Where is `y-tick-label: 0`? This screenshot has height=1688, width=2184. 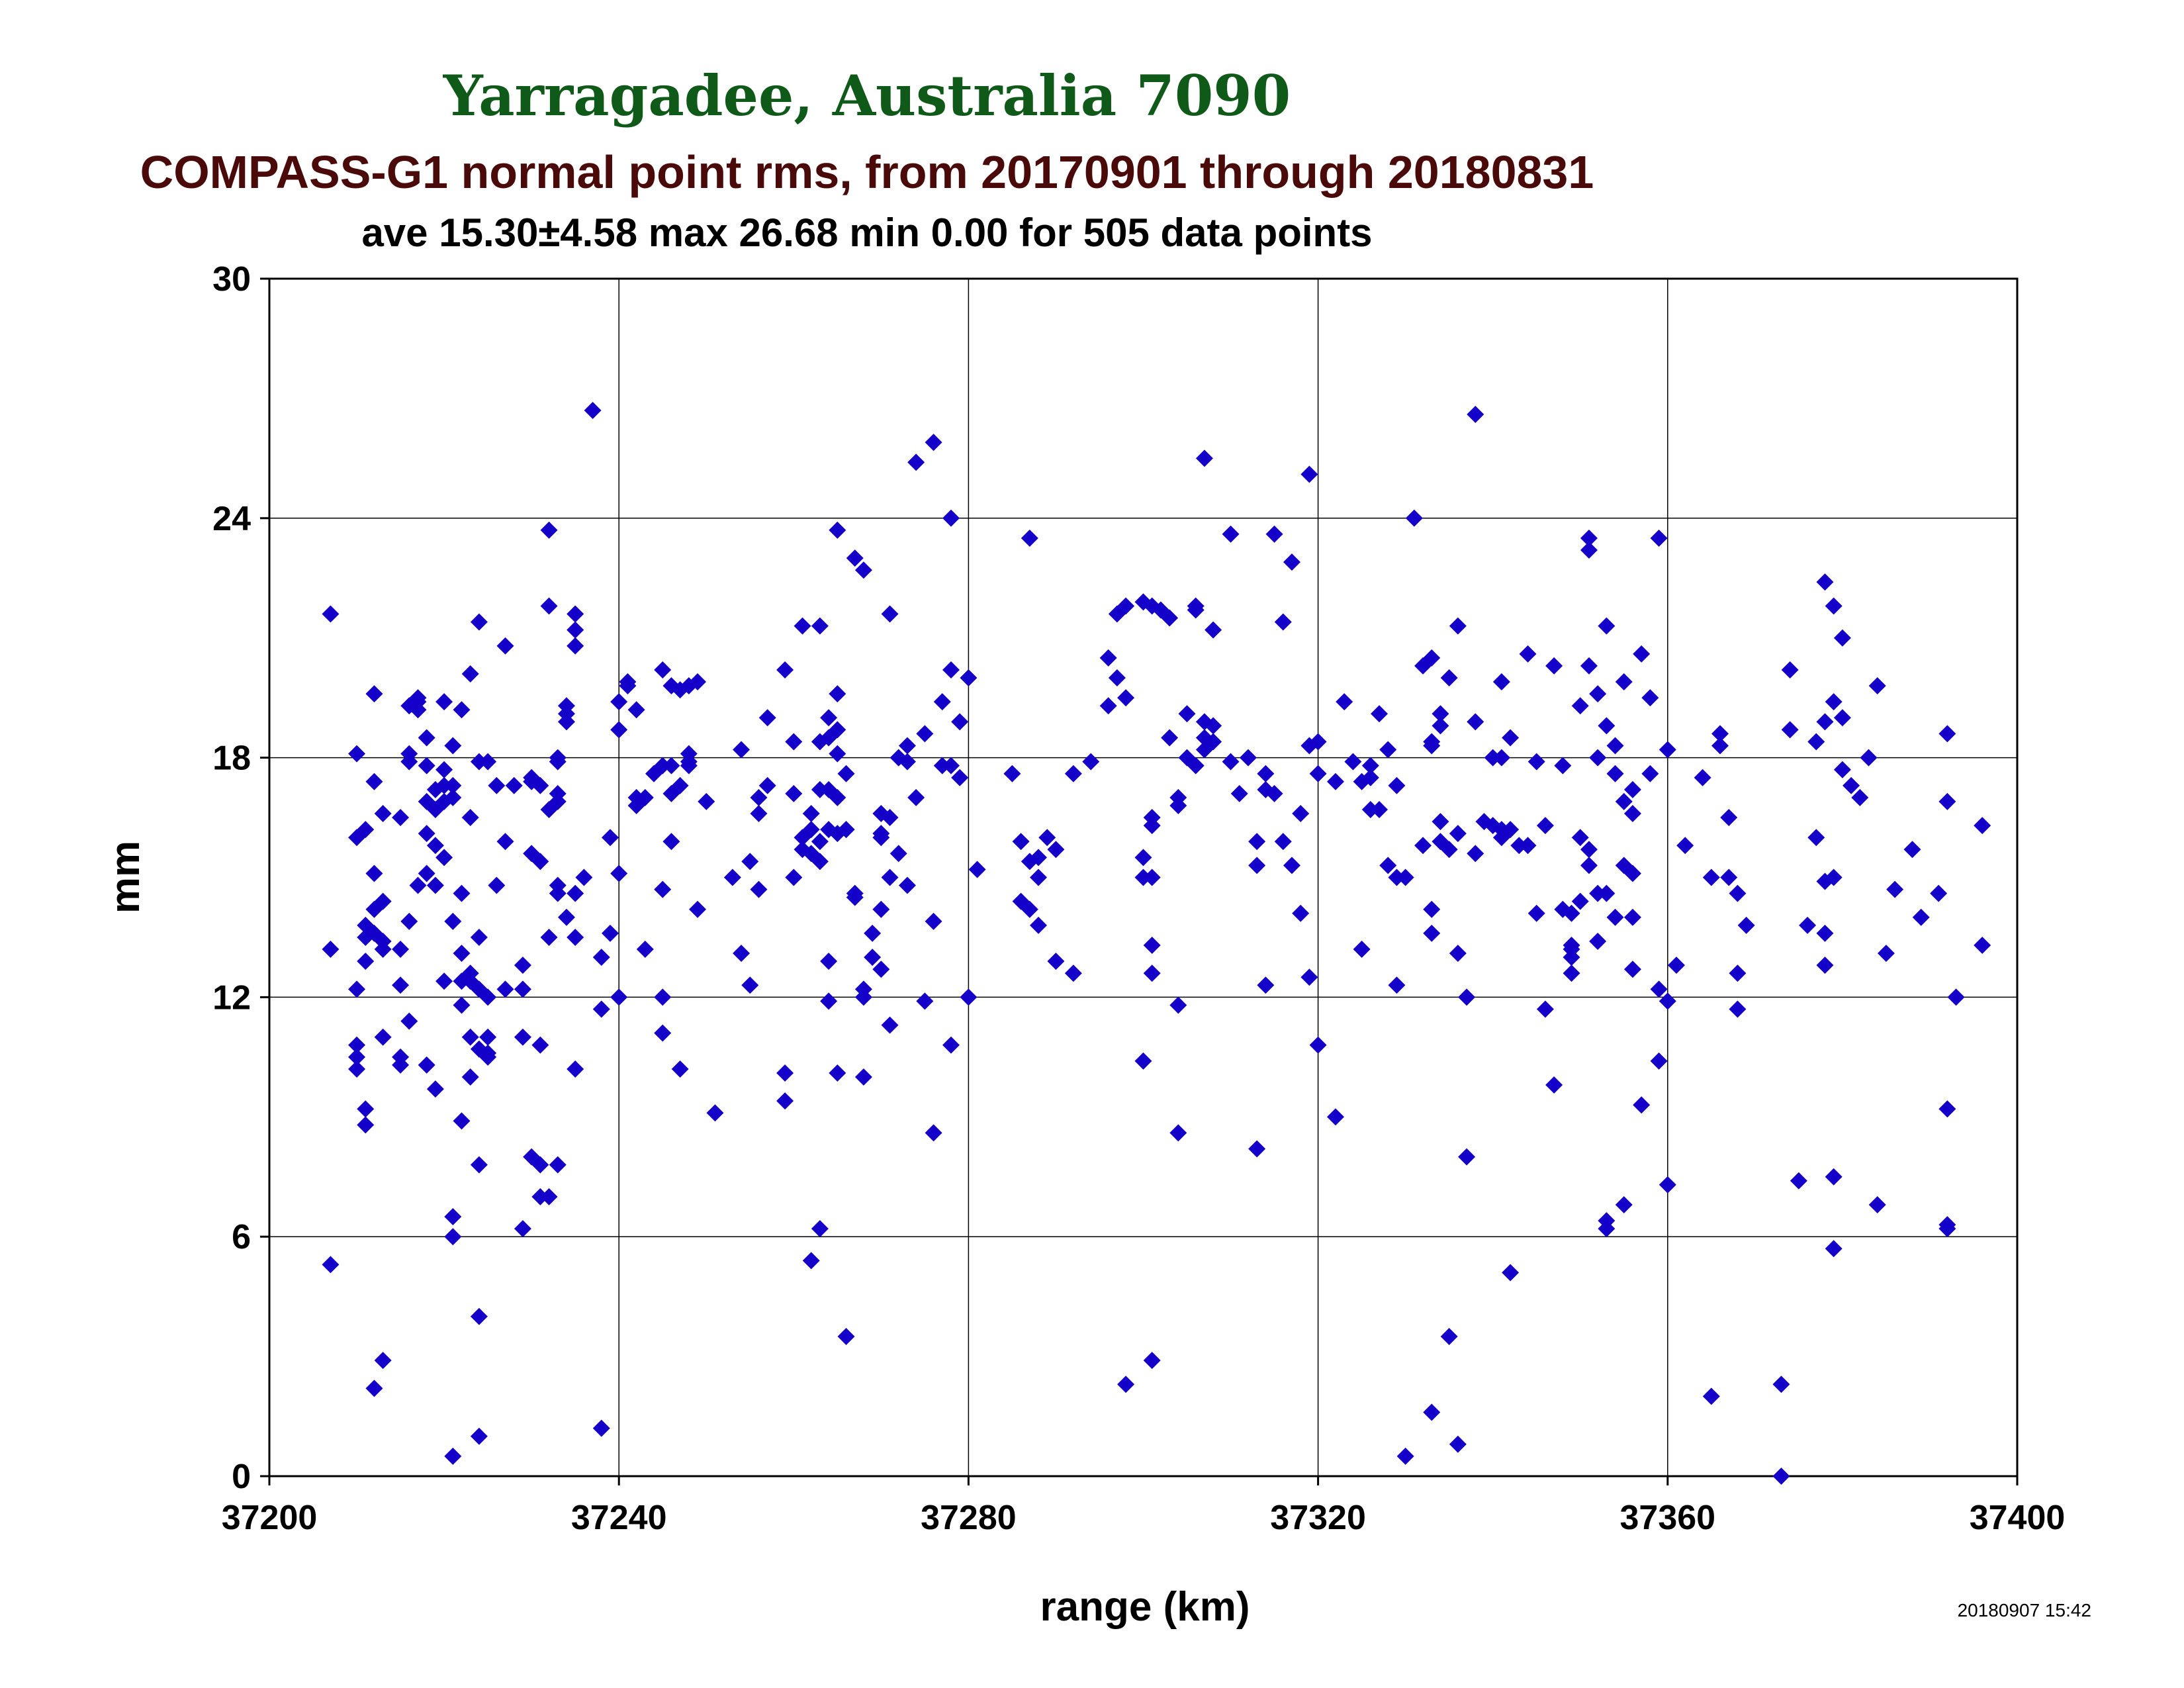 y-tick-label: 0 is located at coordinates (241, 1477).